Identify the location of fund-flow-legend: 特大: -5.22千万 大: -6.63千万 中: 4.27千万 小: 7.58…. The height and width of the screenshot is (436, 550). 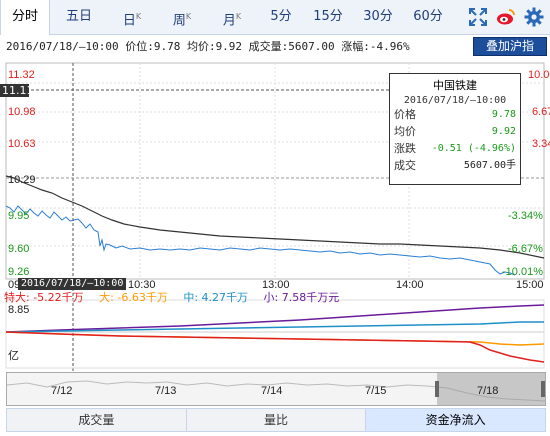
(177, 297).